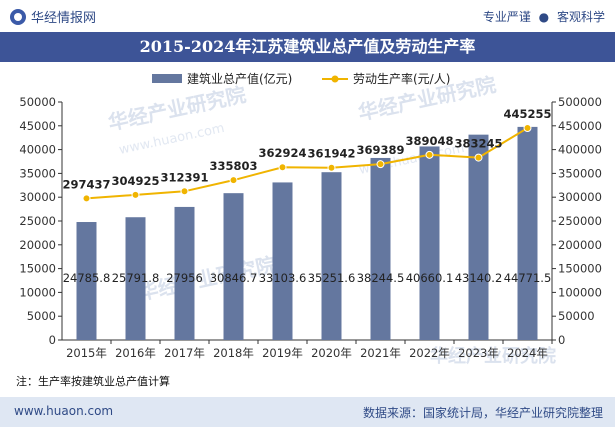 This screenshot has height=427, width=615. Describe the element at coordinates (87, 278) in the screenshot. I see `bar-data-label: 24785.8` at that location.